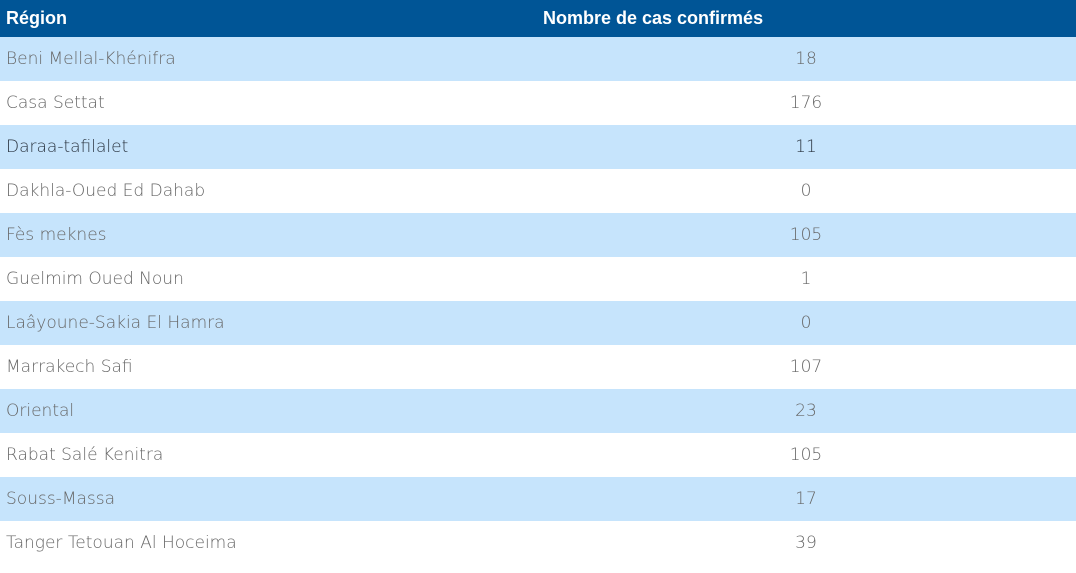 The height and width of the screenshot is (573, 1076). What do you see at coordinates (538, 59) in the screenshot?
I see `table-row: Beni Mellal-Khénifra 18` at bounding box center [538, 59].